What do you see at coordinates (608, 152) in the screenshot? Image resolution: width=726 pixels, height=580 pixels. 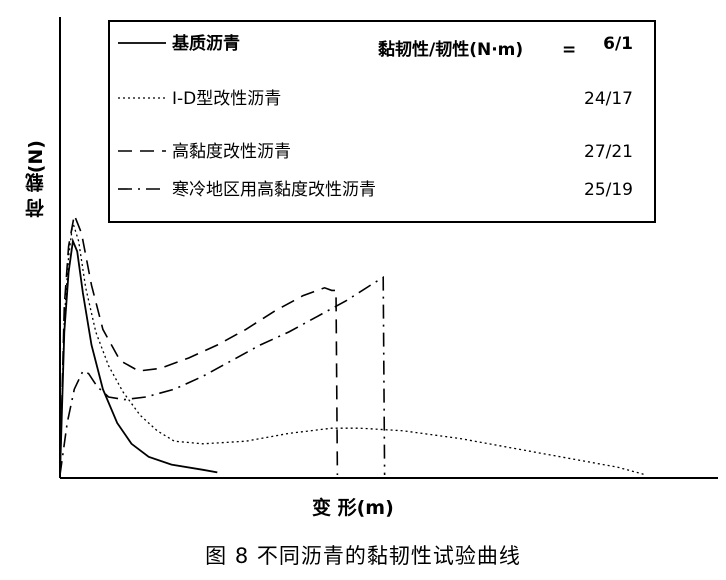 I see `legend-ratio-3: 27/21` at bounding box center [608, 152].